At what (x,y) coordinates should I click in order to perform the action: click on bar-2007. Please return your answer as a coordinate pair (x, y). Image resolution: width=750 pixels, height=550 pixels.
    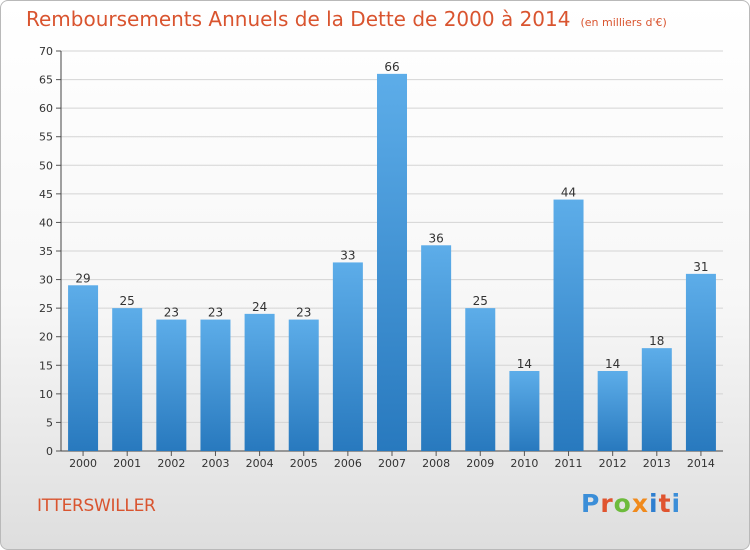
    Looking at the image, I should click on (392, 262).